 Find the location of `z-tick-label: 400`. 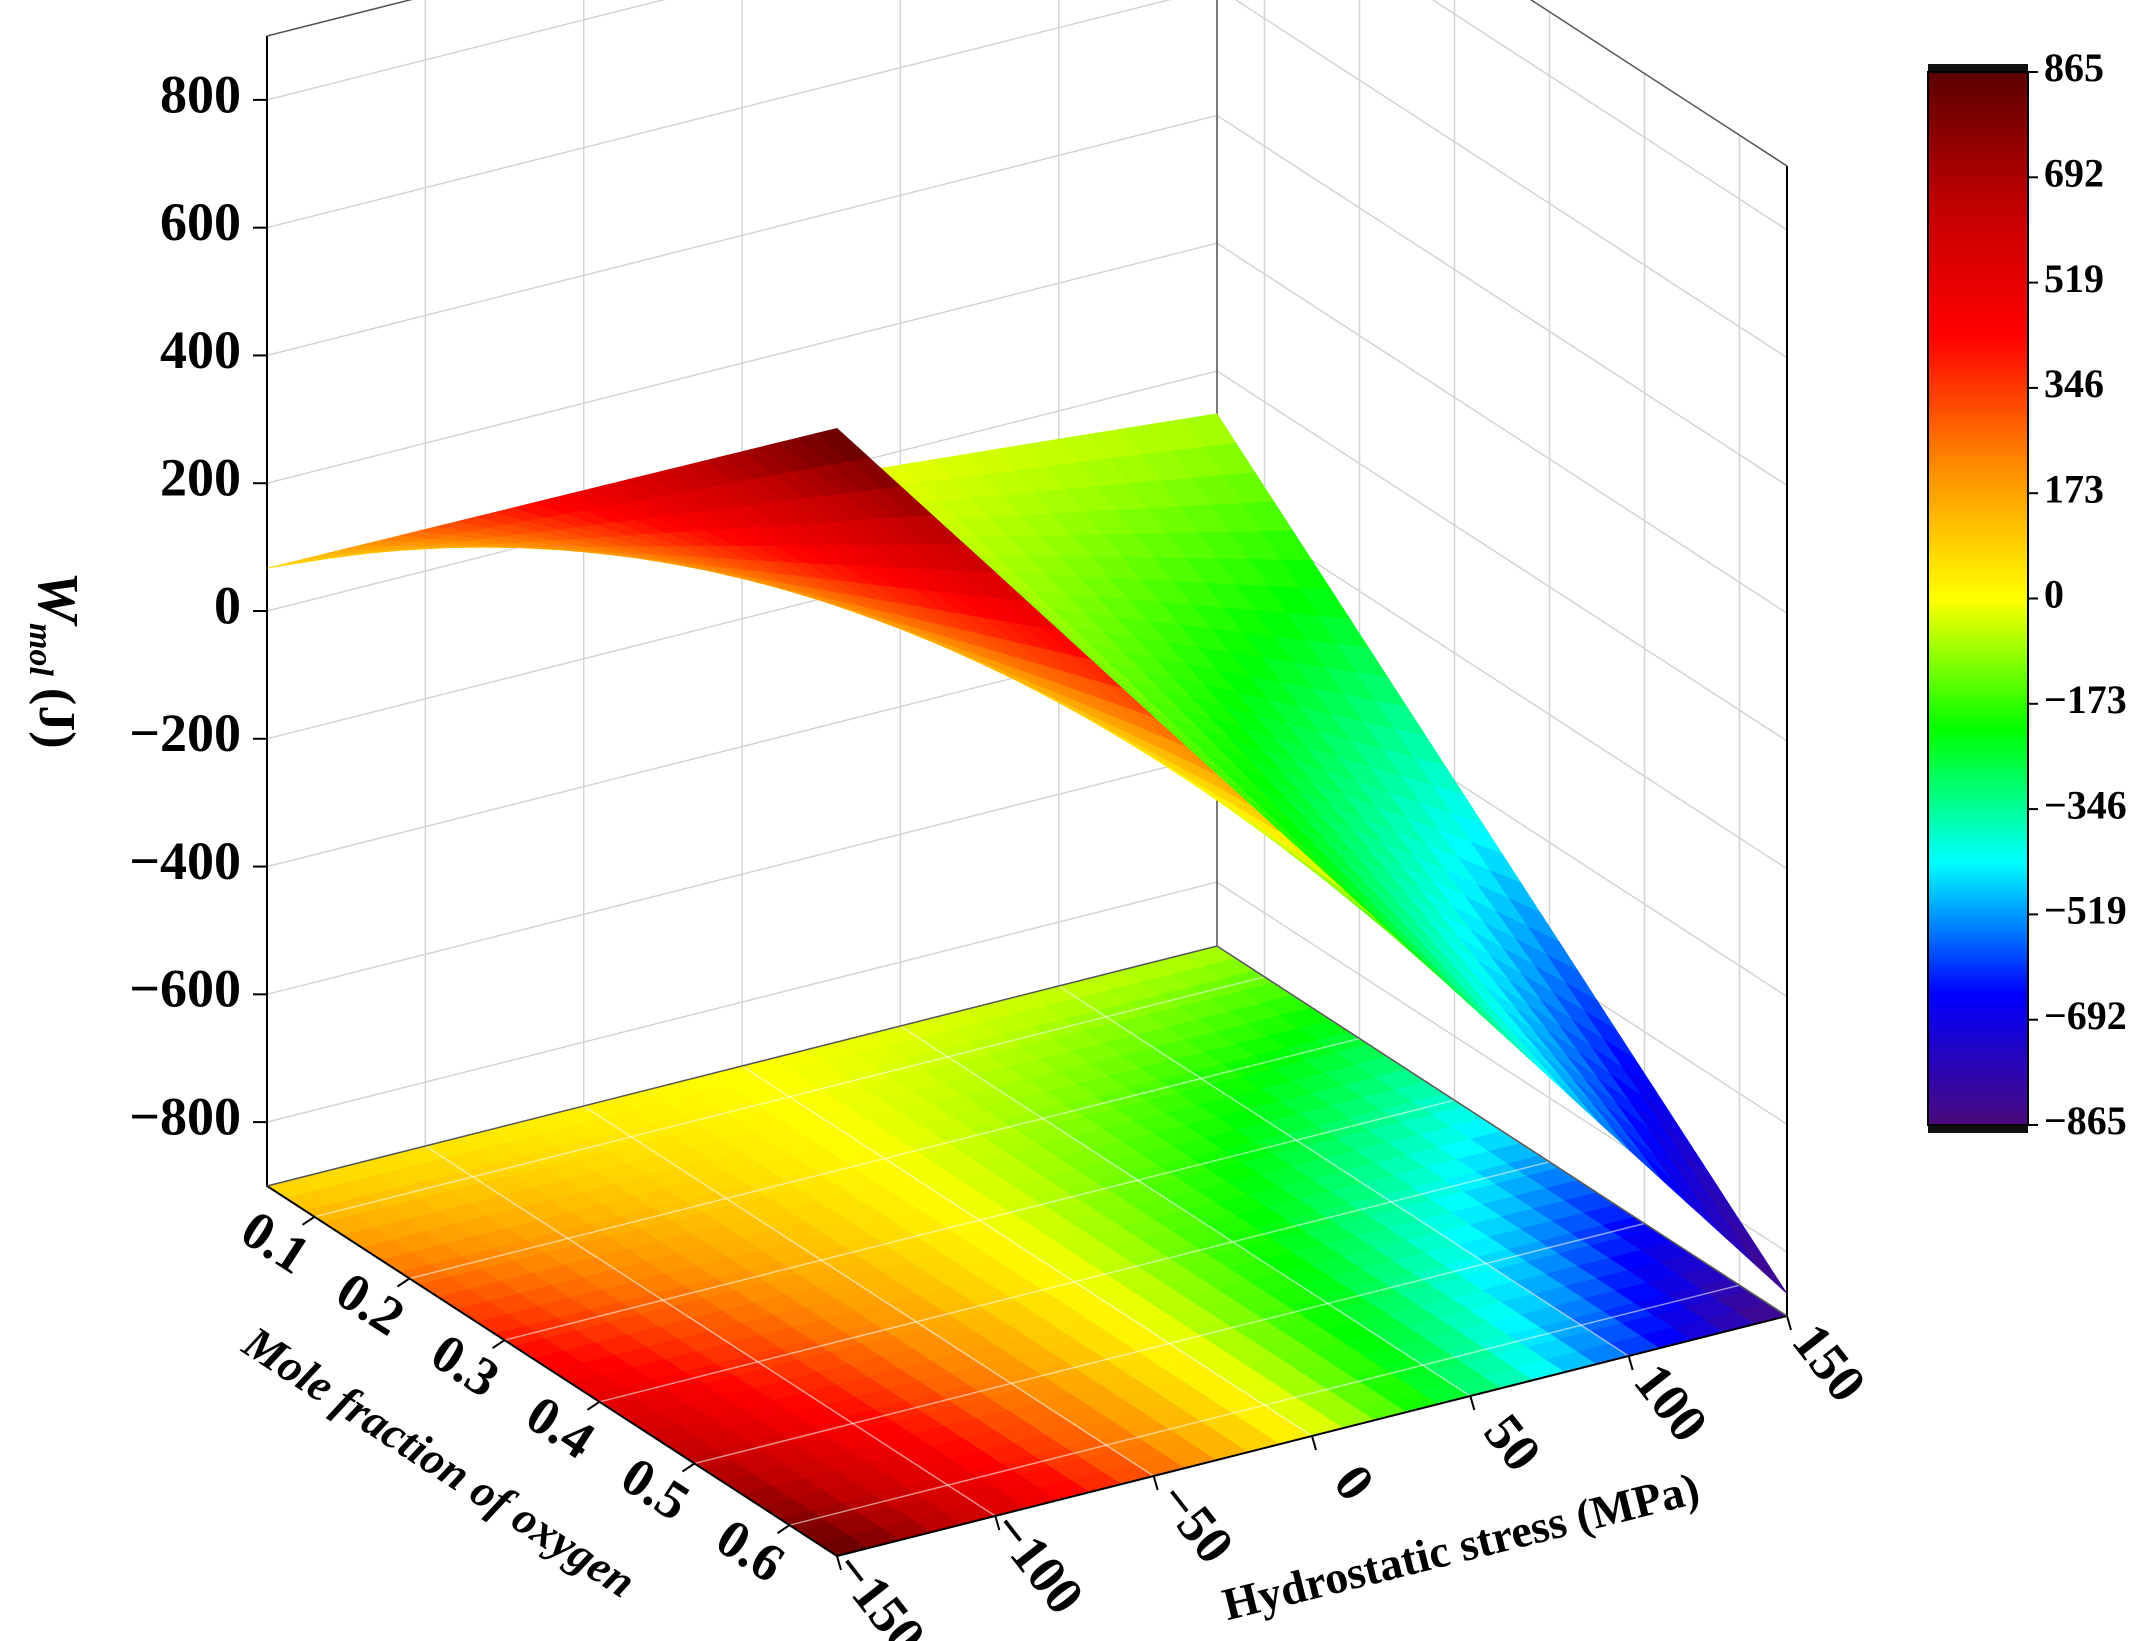

z-tick-label: 400 is located at coordinates (200, 350).